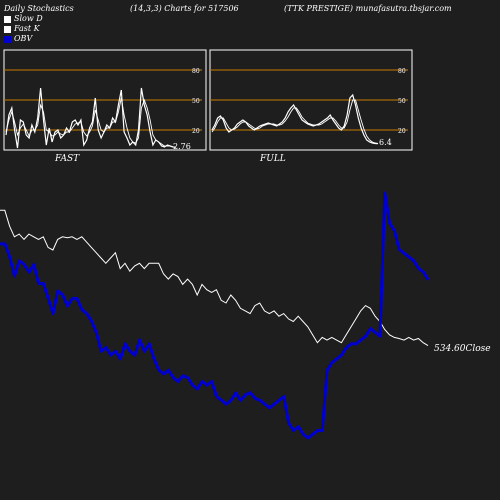 The width and height of the screenshot is (500, 500). Describe the element at coordinates (7, 29) in the screenshot. I see `legend-swatch-fast-k` at that location.